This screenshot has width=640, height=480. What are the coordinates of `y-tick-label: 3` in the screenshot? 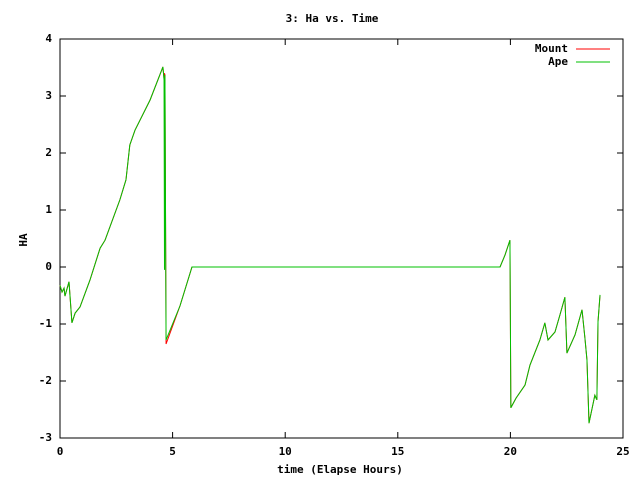 It's located at (48, 95).